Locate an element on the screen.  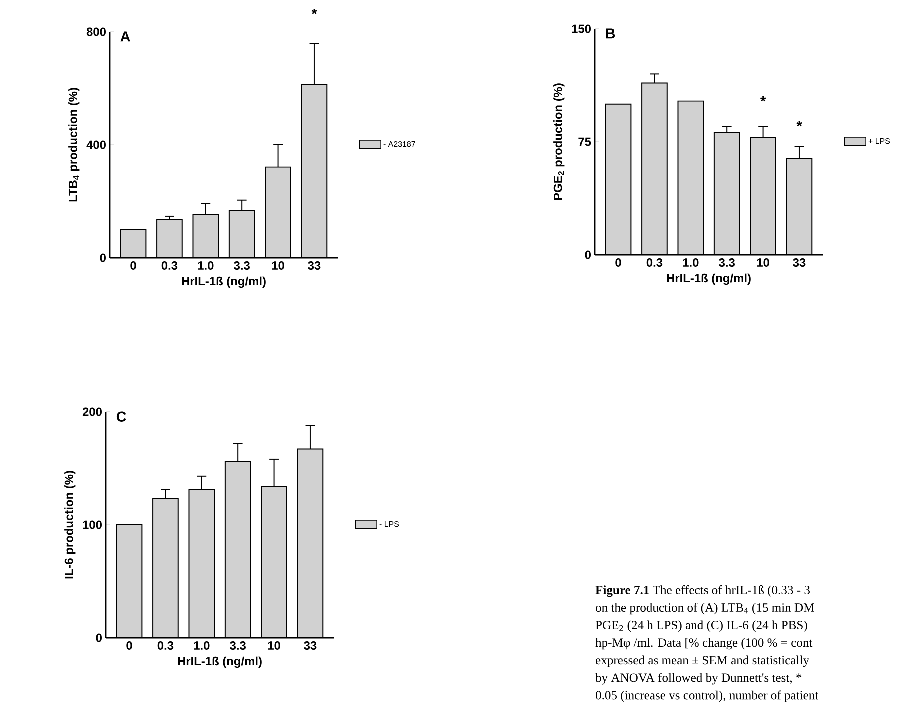
text: on the production of (A) LTB$_{4}$ (15 min DM is located at coordinates (705, 609).